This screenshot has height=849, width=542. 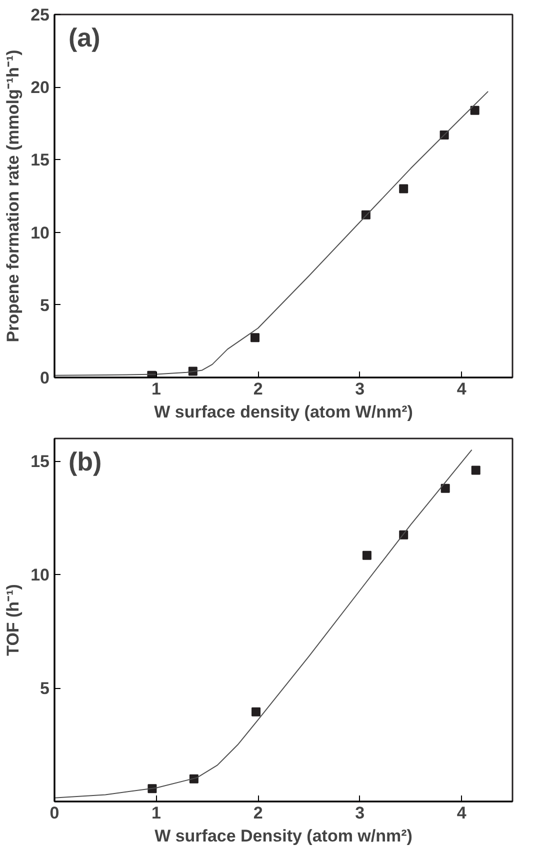 I want to click on annotation: (b), so click(x=85, y=461).